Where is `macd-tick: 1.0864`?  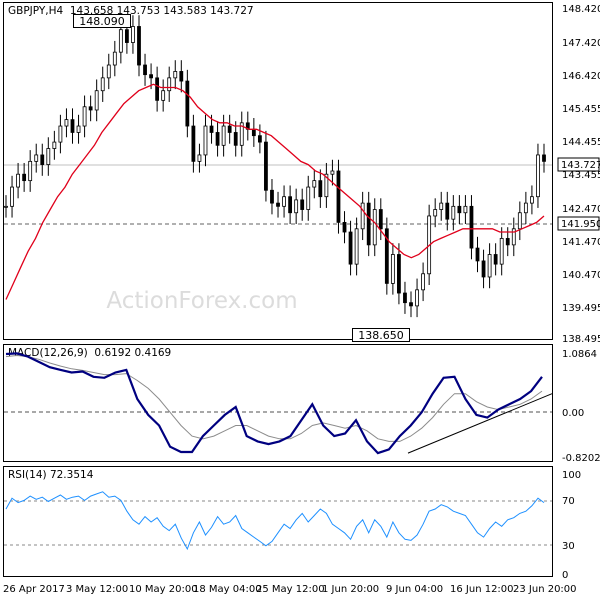
macd-tick: 1.0864 is located at coordinates (579, 354).